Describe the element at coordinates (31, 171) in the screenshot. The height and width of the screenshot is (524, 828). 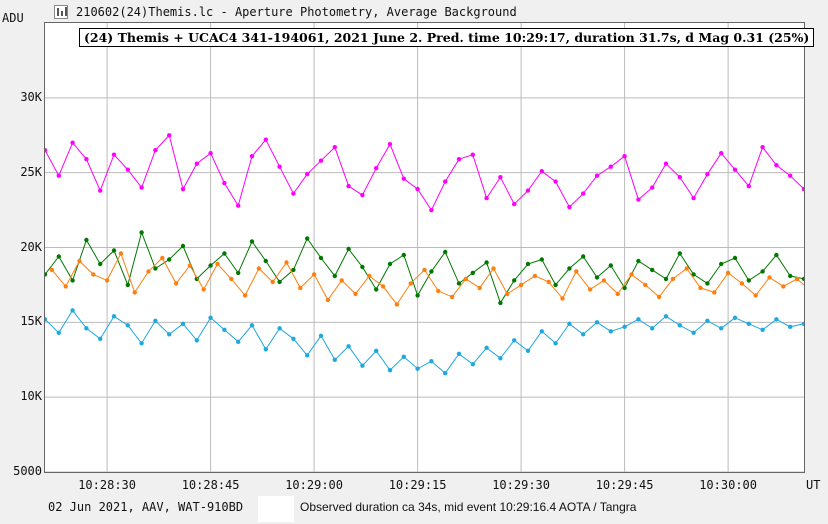
I see `y-tick-label: 25K` at that location.